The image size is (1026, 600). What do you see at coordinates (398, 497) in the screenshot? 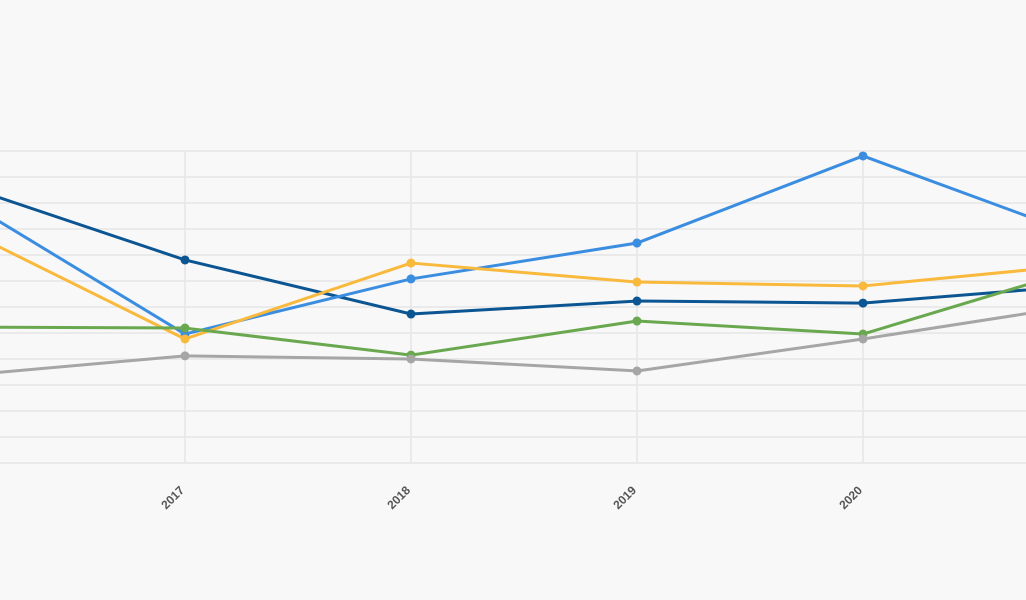
I see `x-tick-label: 2018` at bounding box center [398, 497].